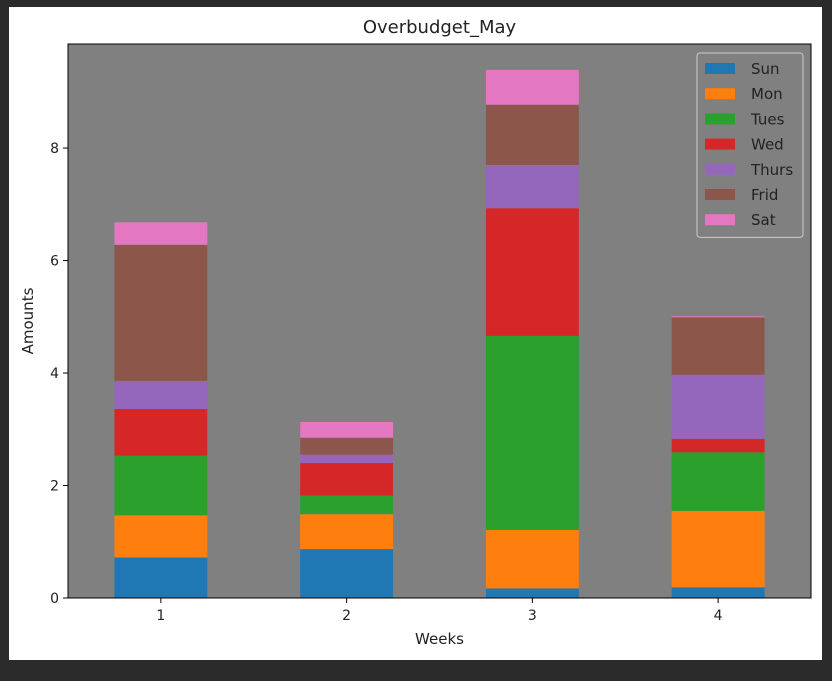  I want to click on legend-label-sun: Sun, so click(765, 69).